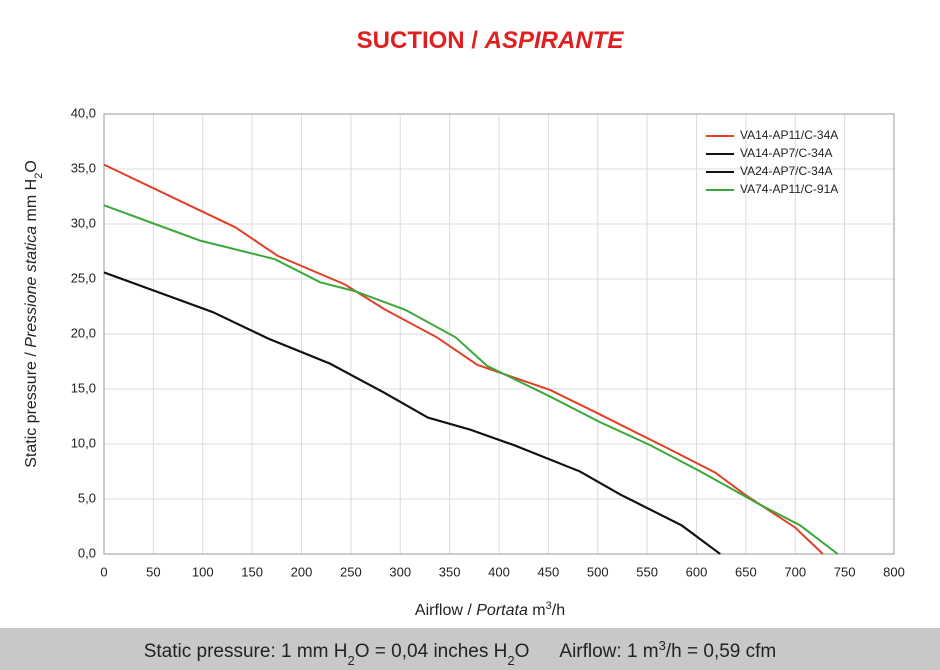 The height and width of the screenshot is (670, 940). I want to click on x-tick-label: 400, so click(499, 571).